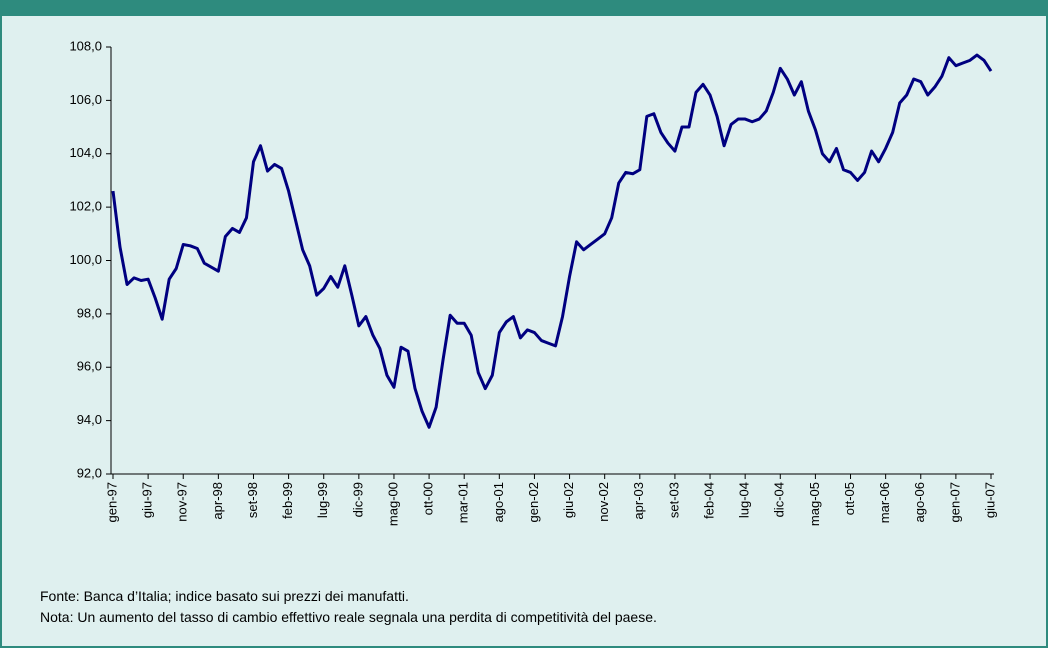  I want to click on x-tick-label: nov-02, so click(603, 502).